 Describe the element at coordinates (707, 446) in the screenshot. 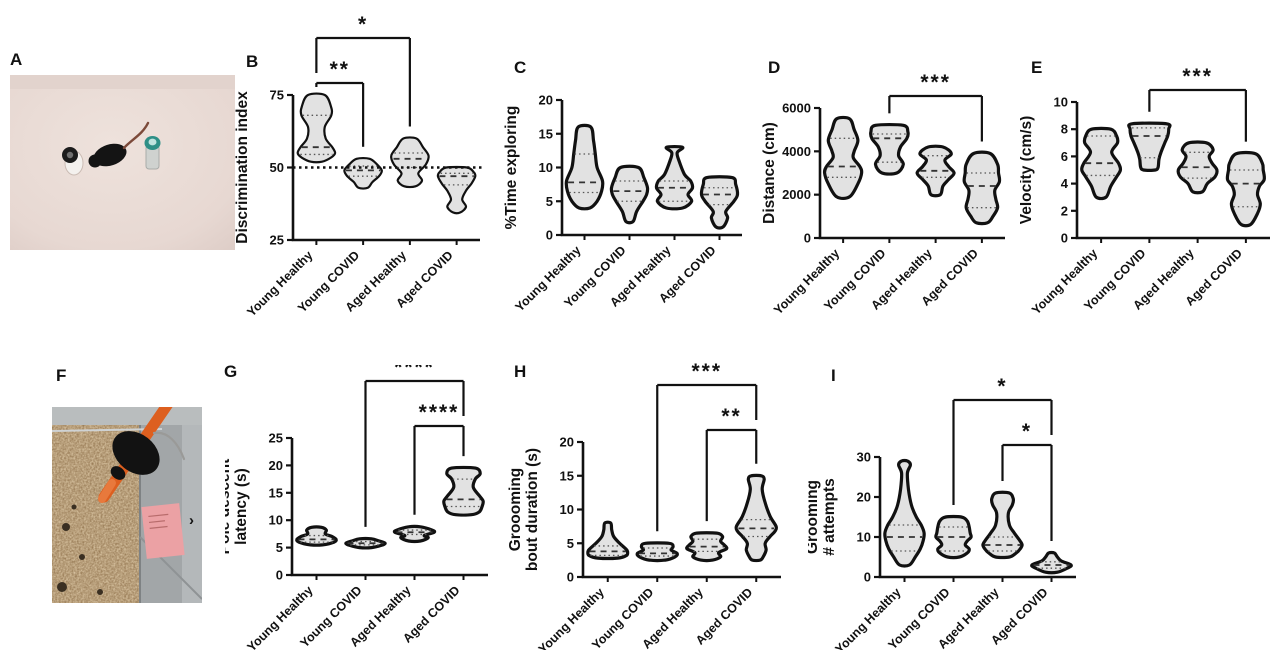

I see `significance-brackets: *****` at that location.